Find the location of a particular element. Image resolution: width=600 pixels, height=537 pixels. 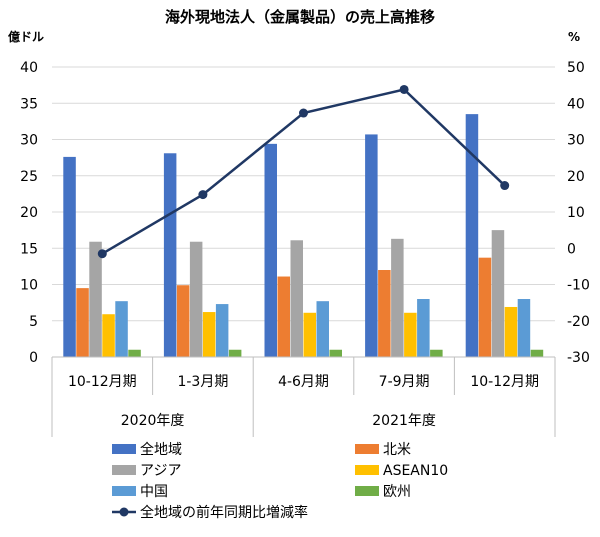

legend-label: アジア is located at coordinates (160, 471).